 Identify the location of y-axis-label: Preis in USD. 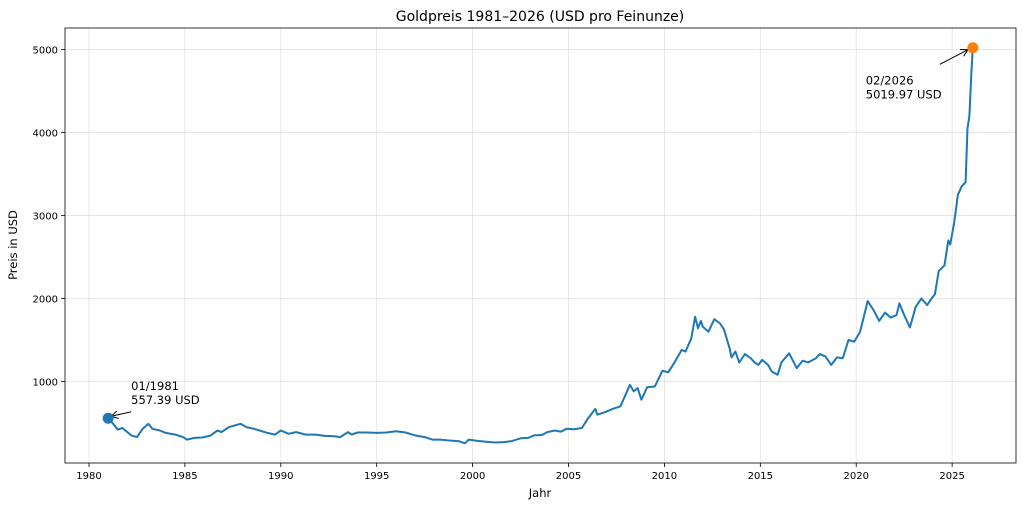
(13, 245).